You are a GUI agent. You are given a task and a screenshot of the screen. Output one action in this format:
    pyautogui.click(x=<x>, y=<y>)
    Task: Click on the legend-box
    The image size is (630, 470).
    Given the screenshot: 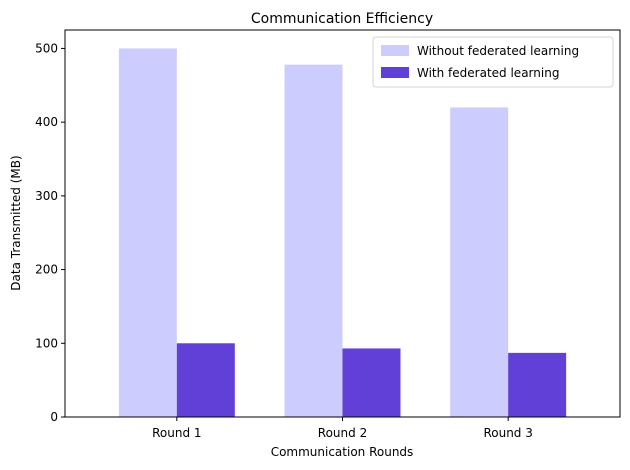 What is the action you would take?
    pyautogui.click(x=493, y=62)
    